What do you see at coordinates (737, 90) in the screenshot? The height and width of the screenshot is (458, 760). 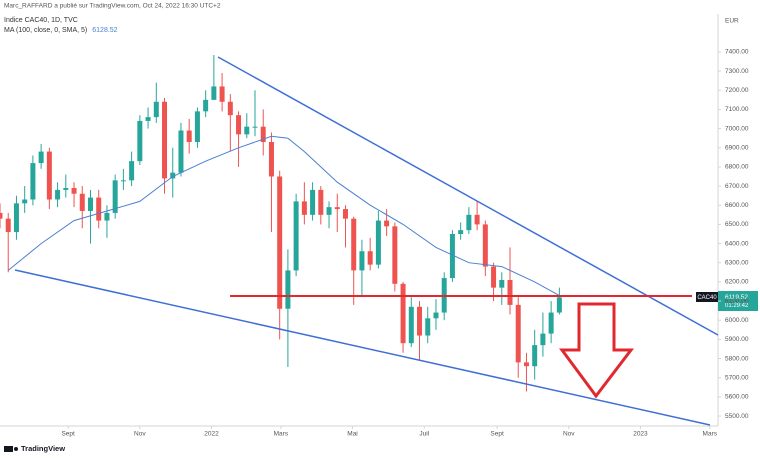 I see `y-tick-label: 7200.00` at bounding box center [737, 90].